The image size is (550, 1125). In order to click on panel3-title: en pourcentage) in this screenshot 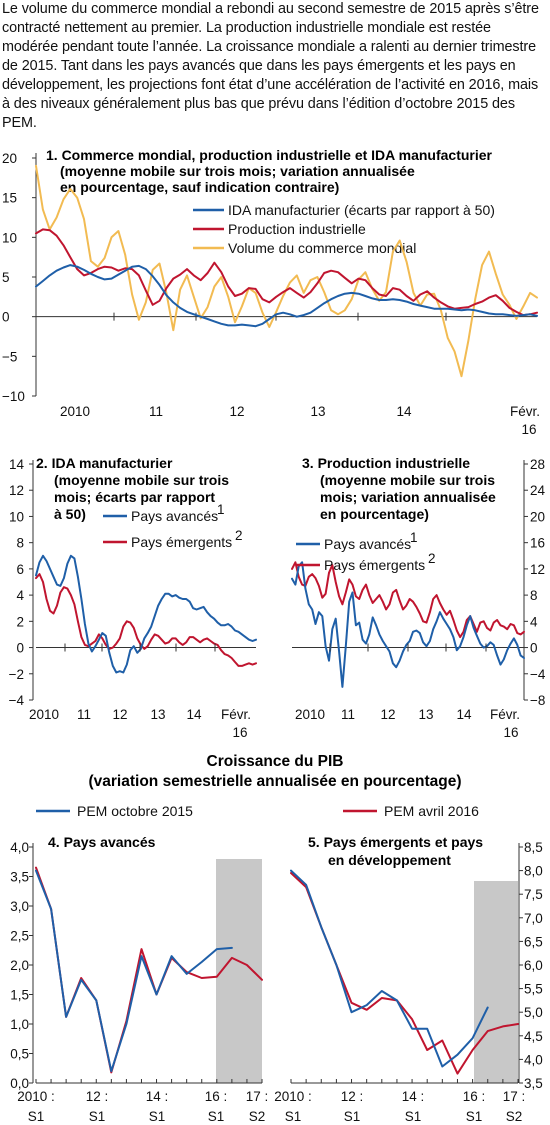, I will do `click(374, 514)`.